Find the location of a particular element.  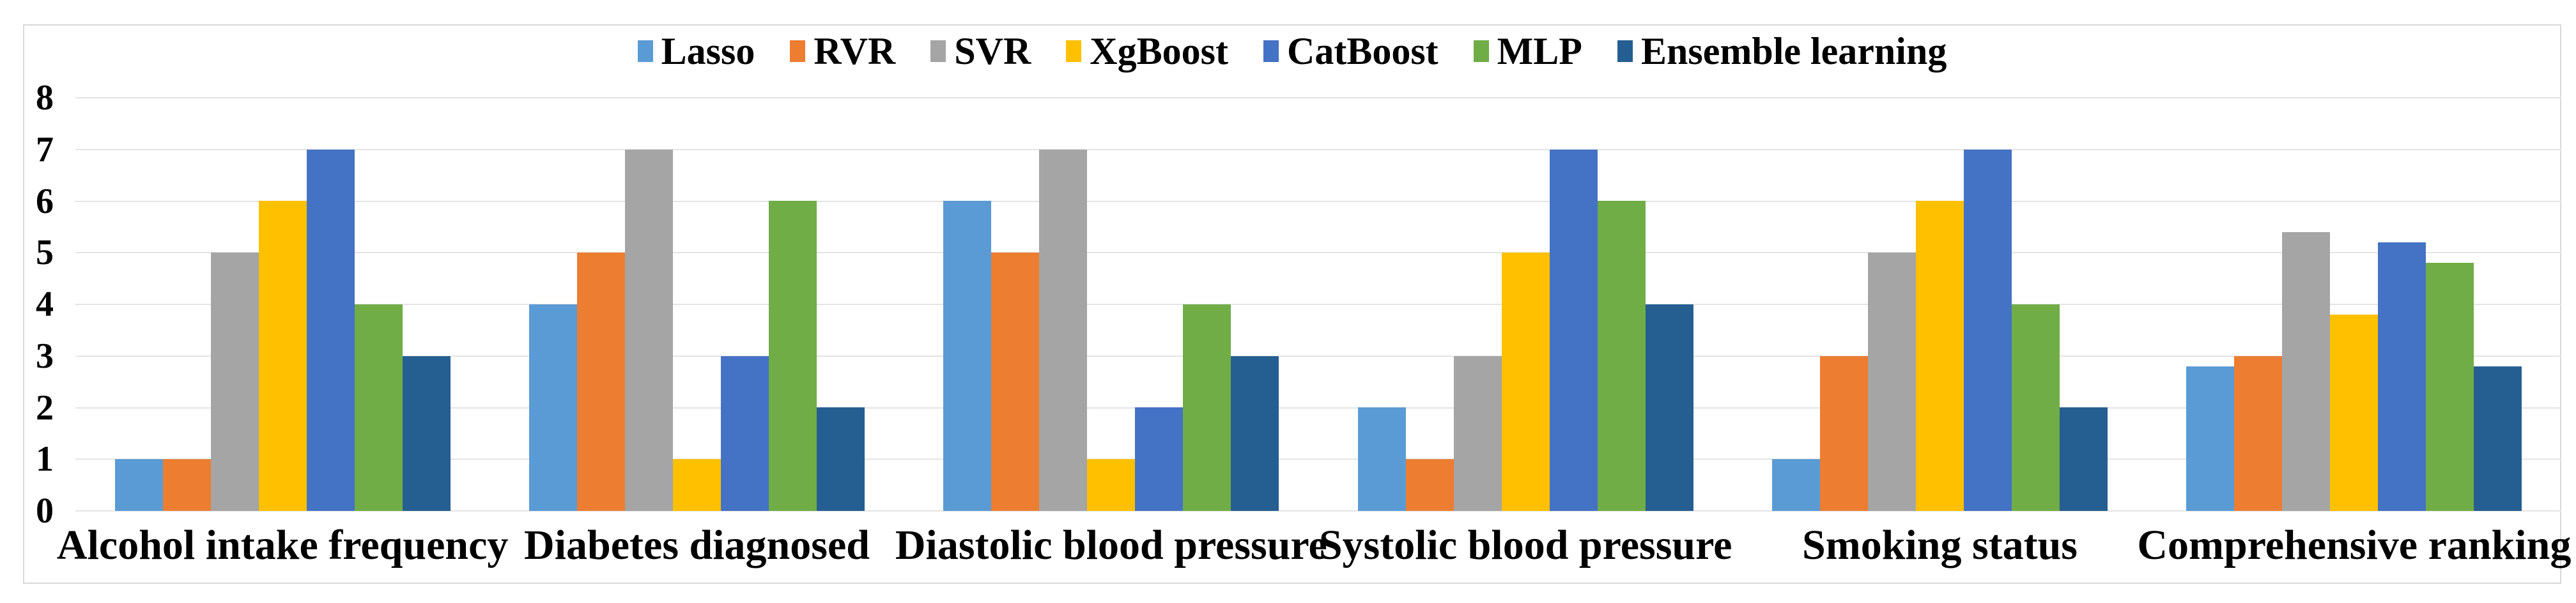

legend-label: XgBoost is located at coordinates (1159, 51).